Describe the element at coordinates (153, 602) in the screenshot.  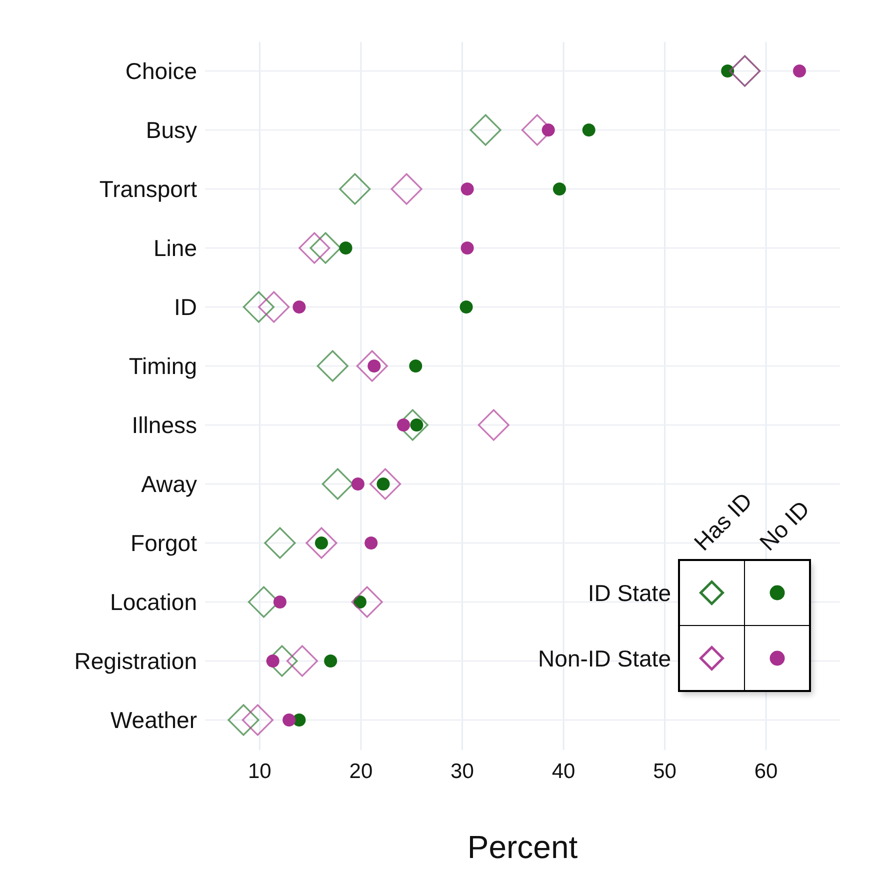
I see `y-tick-label: Location` at that location.